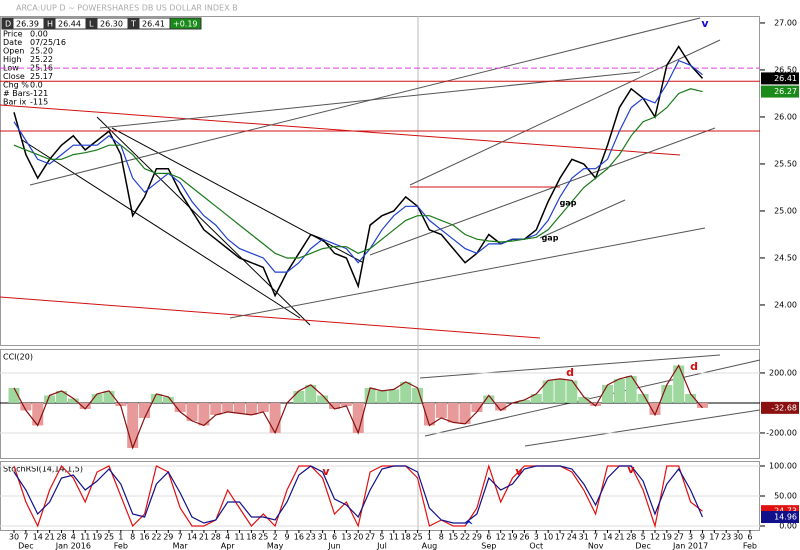 The image size is (800, 550). What do you see at coordinates (785, 78) in the screenshot?
I see `value-box-label: 26.41` at bounding box center [785, 78].